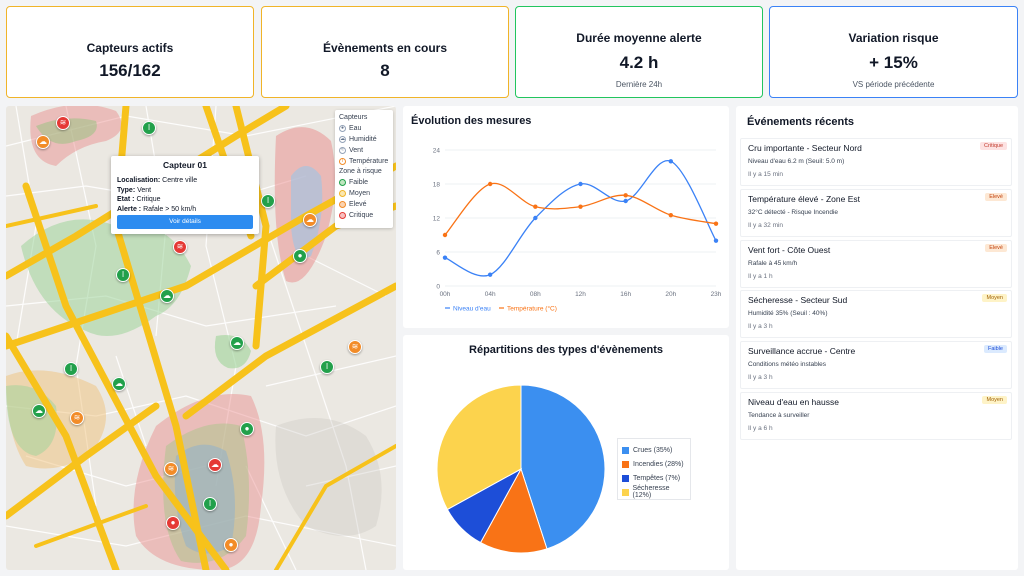 The image size is (1024, 576). What do you see at coordinates (787, 365) in the screenshot?
I see `event-description: Conditions météo instables` at bounding box center [787, 365].